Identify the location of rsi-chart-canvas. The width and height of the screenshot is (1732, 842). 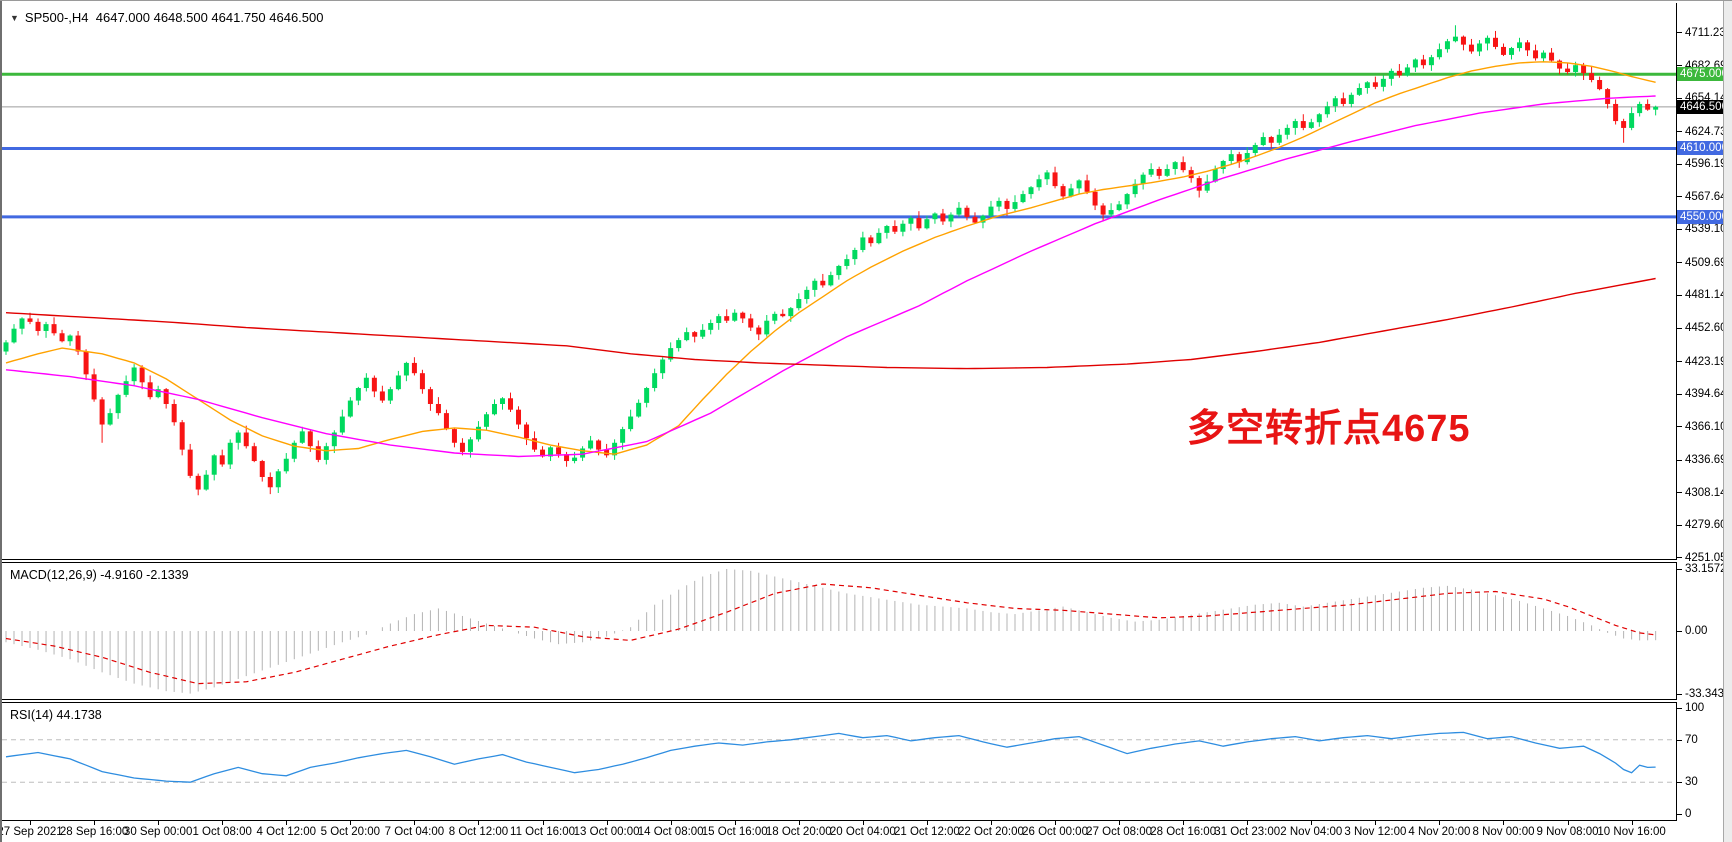
(839, 761).